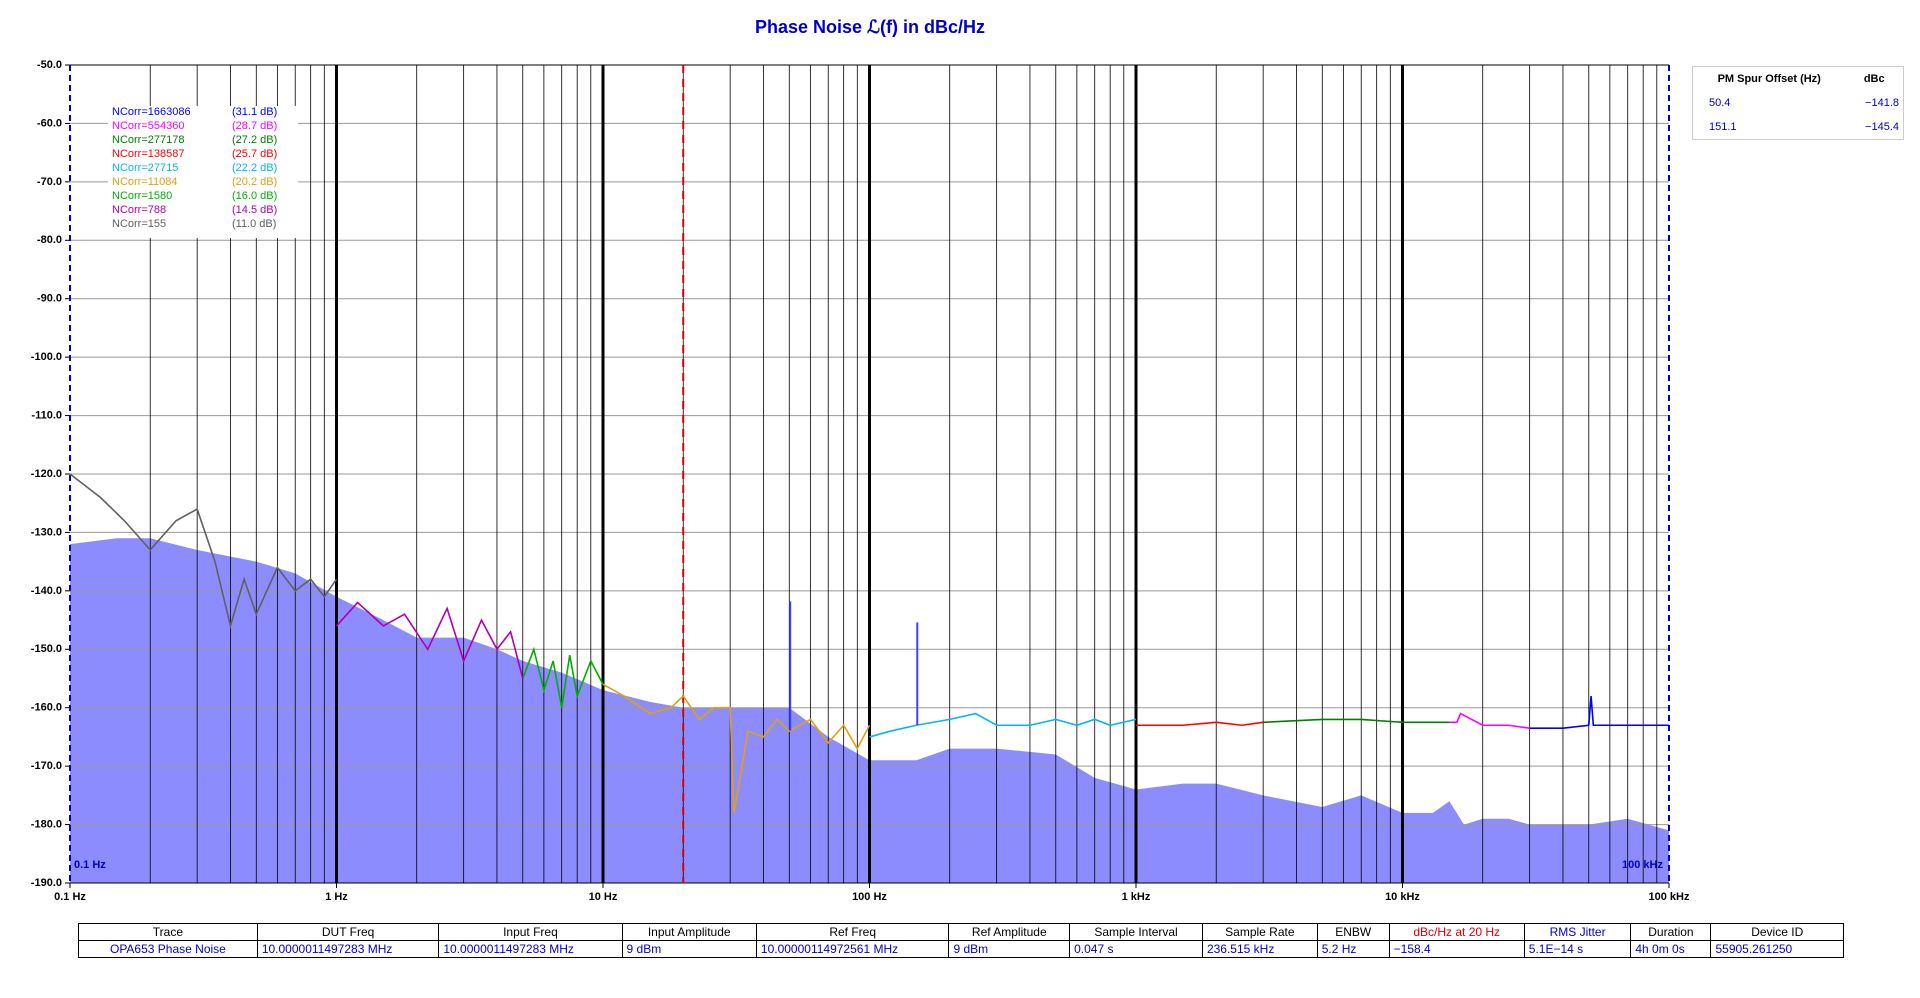 This screenshot has height=998, width=1920. What do you see at coordinates (46, 474) in the screenshot?
I see `y-tick-label: -120.0` at bounding box center [46, 474].